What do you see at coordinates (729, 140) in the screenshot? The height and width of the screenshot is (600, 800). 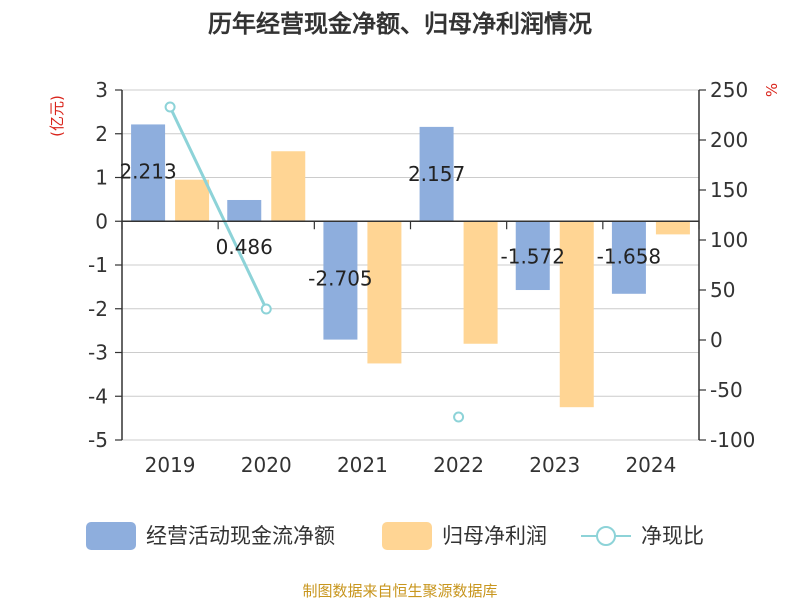 I see `y-right-tick-label: 200` at bounding box center [729, 140].